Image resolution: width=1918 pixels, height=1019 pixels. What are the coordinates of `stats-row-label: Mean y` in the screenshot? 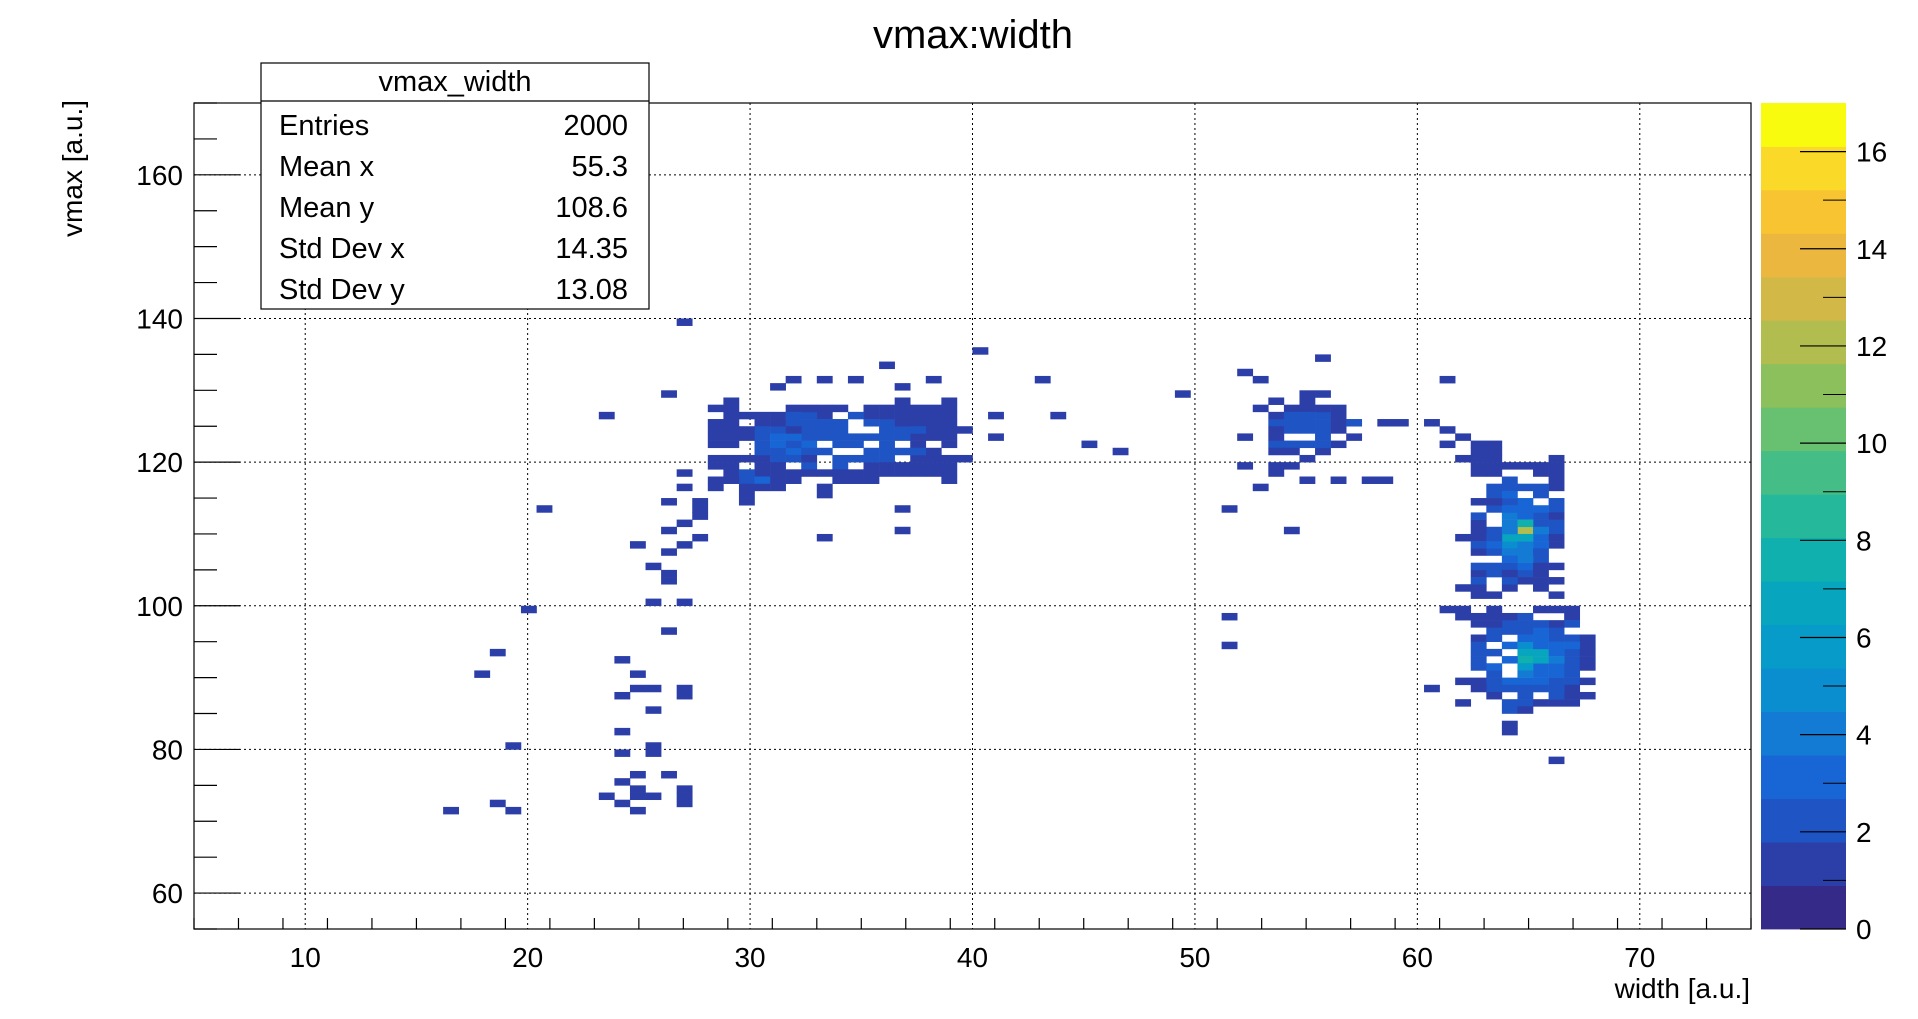 It's located at (327, 208).